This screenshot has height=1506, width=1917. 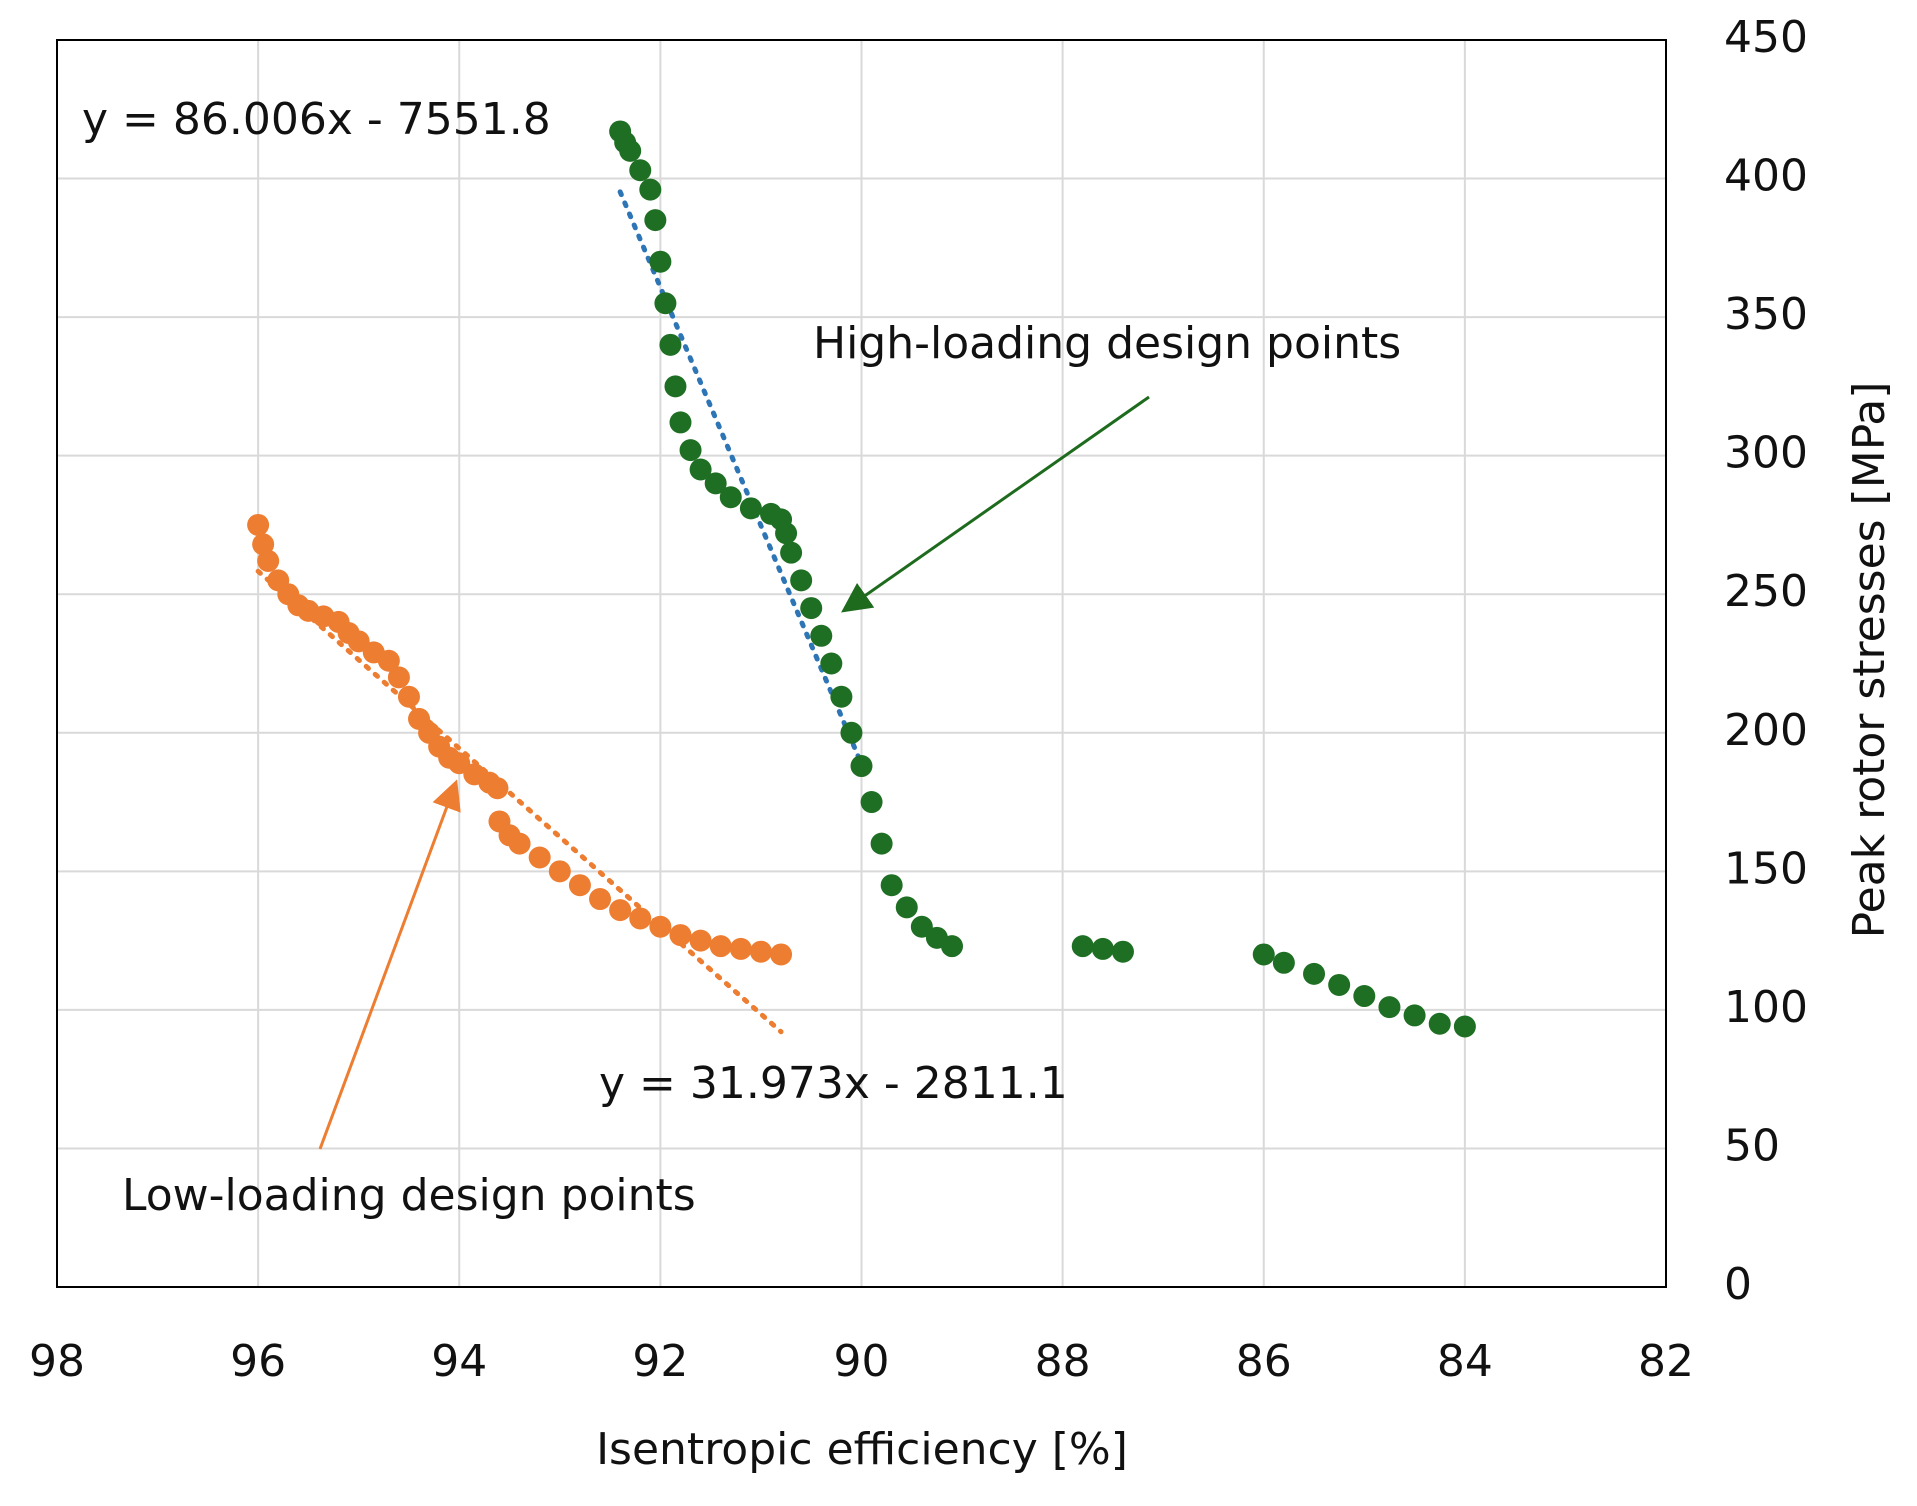 What do you see at coordinates (1766, 591) in the screenshot?
I see `y-tick-label: 250` at bounding box center [1766, 591].